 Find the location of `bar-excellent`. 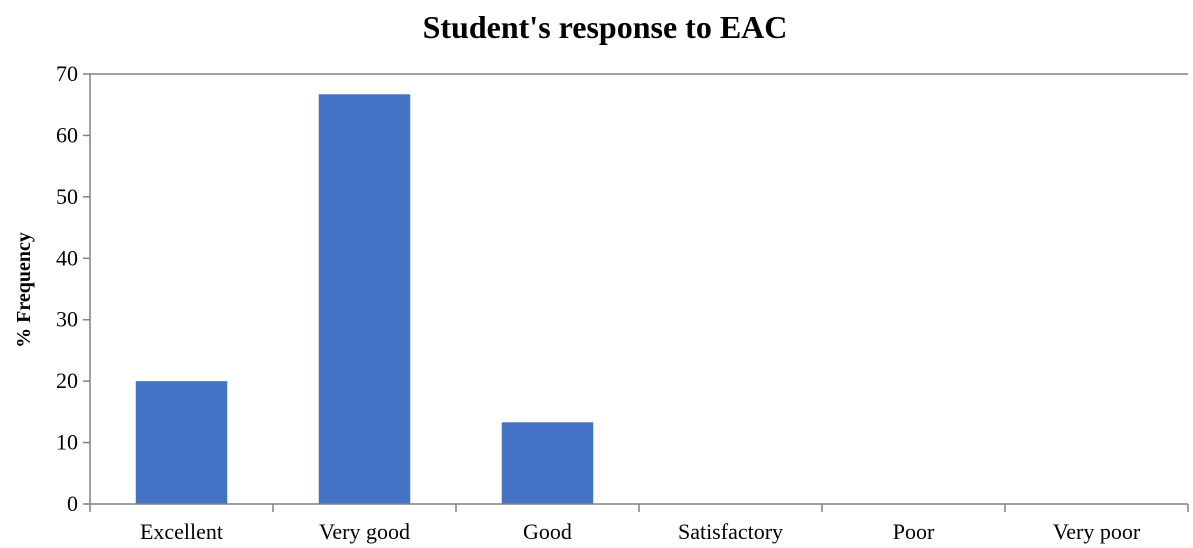

bar-excellent is located at coordinates (181, 442).